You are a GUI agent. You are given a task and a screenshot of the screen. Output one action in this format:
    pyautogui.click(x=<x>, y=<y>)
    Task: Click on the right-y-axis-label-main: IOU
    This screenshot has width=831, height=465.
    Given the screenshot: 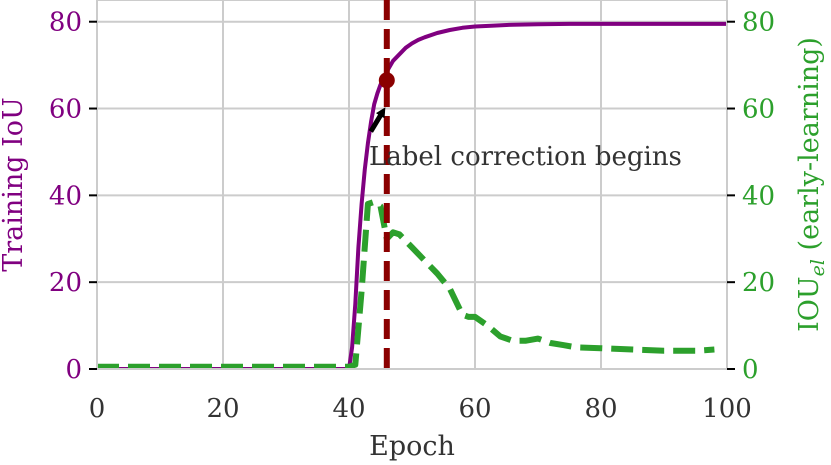 What is the action you would take?
    pyautogui.click(x=809, y=304)
    